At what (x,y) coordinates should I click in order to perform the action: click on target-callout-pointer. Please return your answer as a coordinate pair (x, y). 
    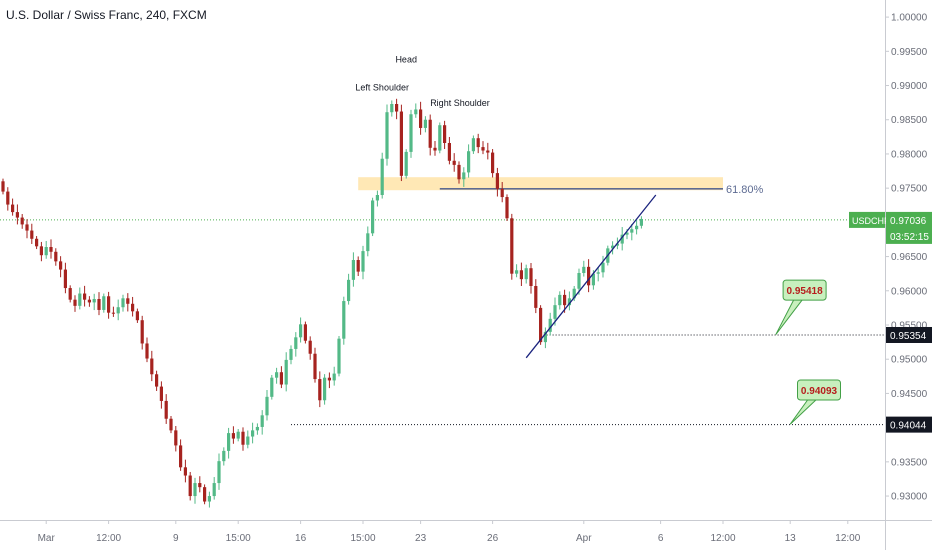
    Looking at the image, I should click on (804, 411).